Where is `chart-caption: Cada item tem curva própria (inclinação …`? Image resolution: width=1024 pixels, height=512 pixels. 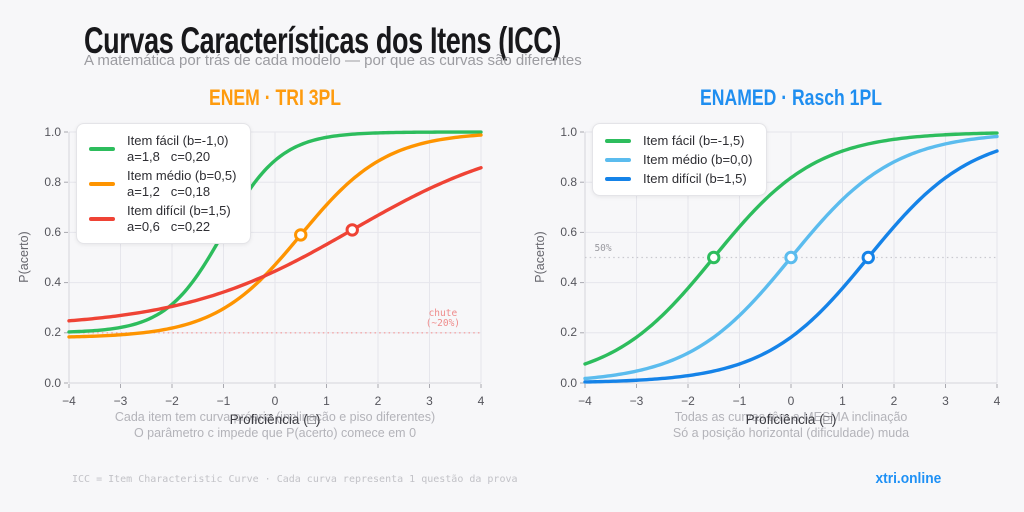
chart-caption: Cada item tem curva própria (inclinação … is located at coordinates (275, 425).